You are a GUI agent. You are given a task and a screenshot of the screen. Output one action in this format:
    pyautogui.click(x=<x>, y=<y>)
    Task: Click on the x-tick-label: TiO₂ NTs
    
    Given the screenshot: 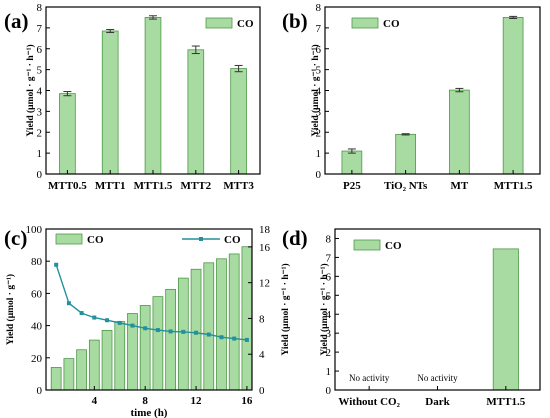 What is the action you would take?
    pyautogui.click(x=406, y=186)
    